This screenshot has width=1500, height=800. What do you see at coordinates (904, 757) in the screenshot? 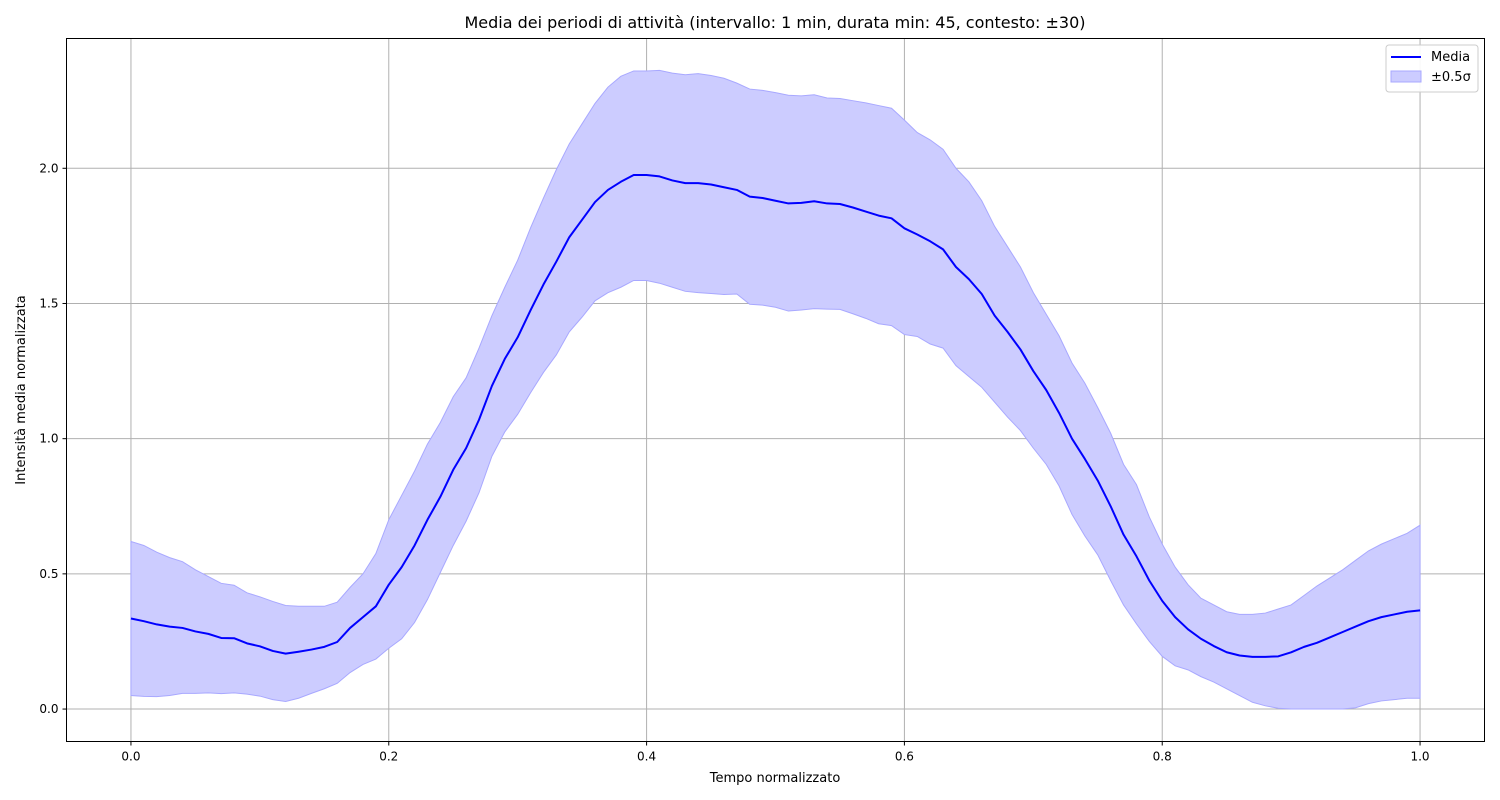
I see `x-tick-label: 0.6` at bounding box center [904, 757].